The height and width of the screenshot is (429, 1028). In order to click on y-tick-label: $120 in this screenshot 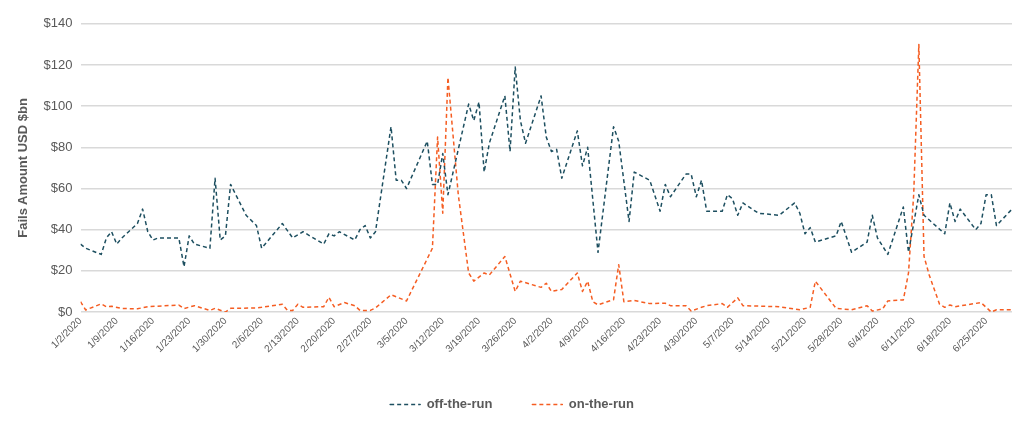, I will do `click(58, 64)`.